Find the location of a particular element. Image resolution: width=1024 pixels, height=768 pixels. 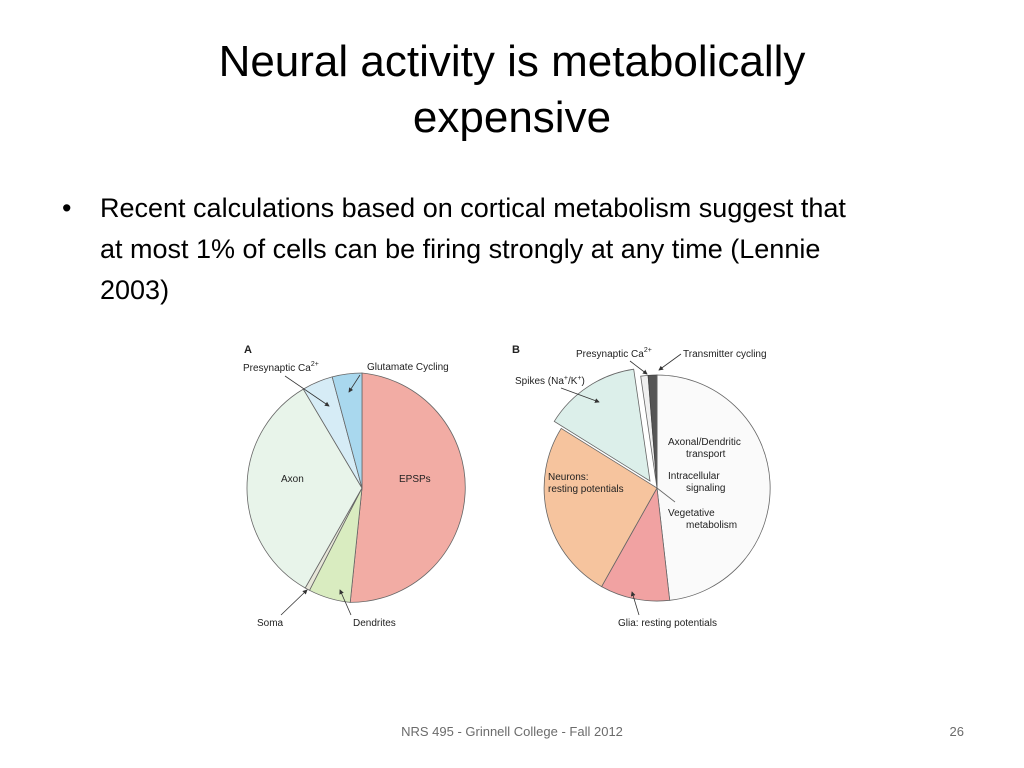

label-axon: Axon is located at coordinates (292, 479).